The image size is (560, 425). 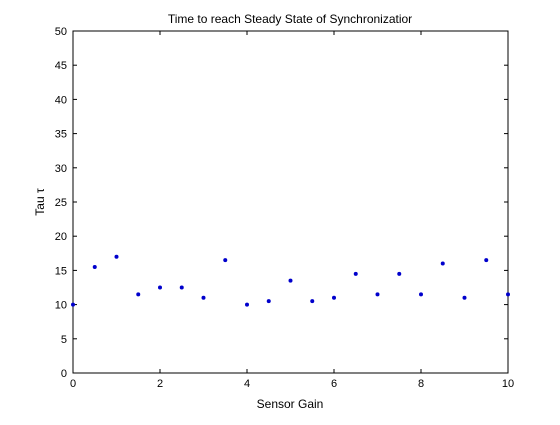 I want to click on x-tick-label: 10, so click(x=508, y=384).